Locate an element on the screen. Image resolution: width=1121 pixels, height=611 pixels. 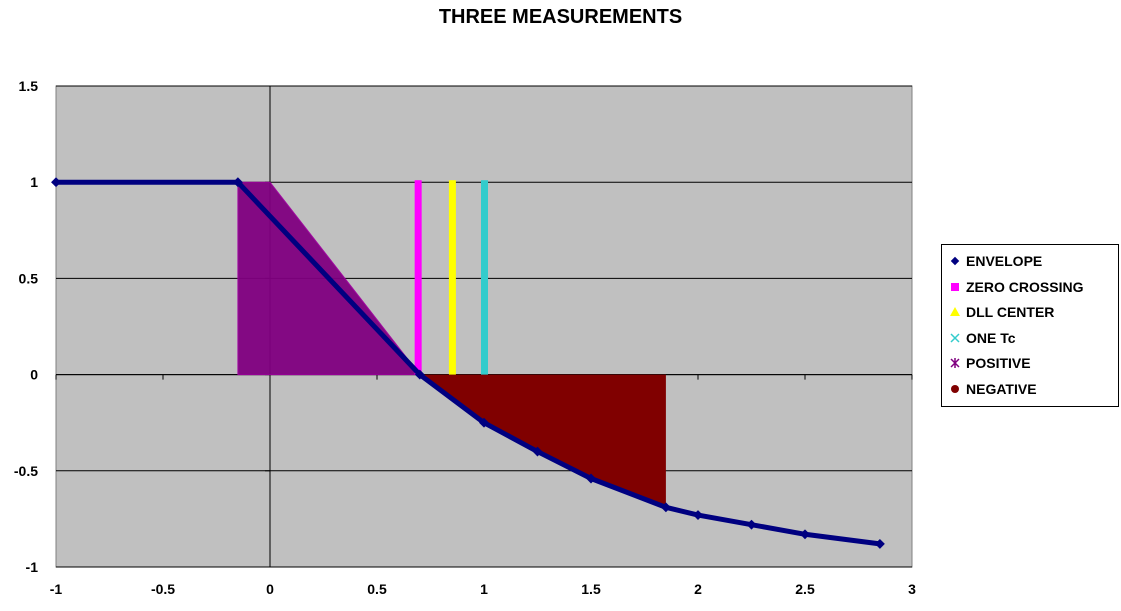
star-marker is located at coordinates (955, 363).